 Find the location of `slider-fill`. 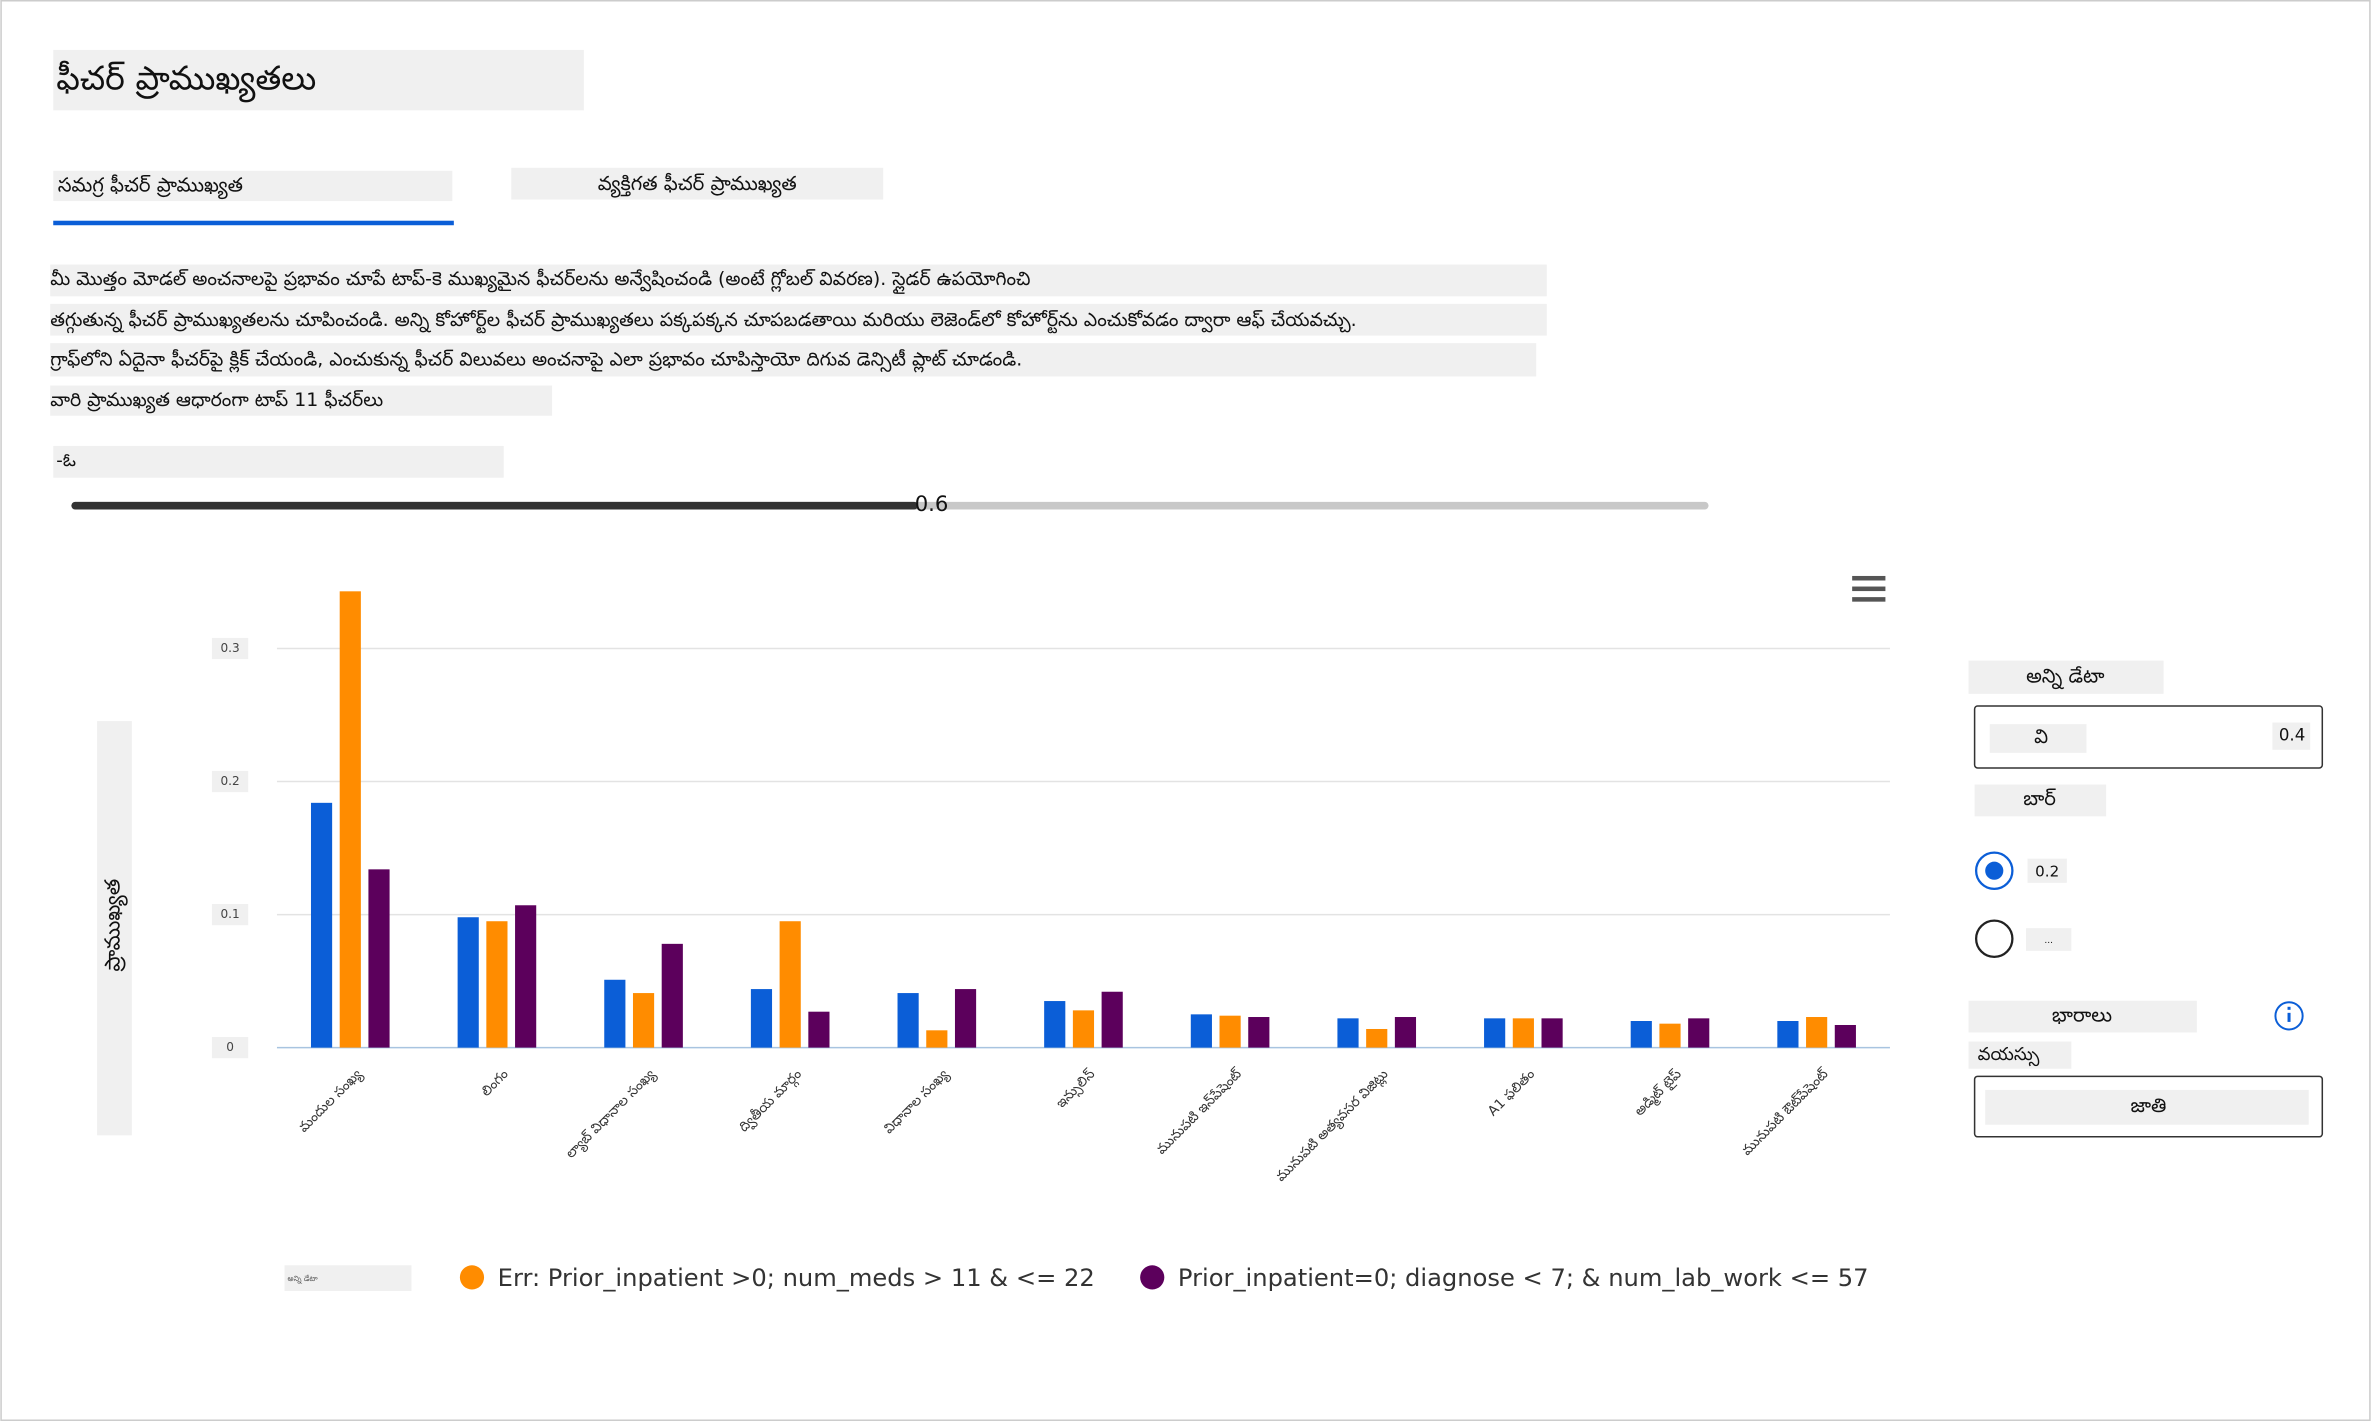

slider-fill is located at coordinates (494, 505).